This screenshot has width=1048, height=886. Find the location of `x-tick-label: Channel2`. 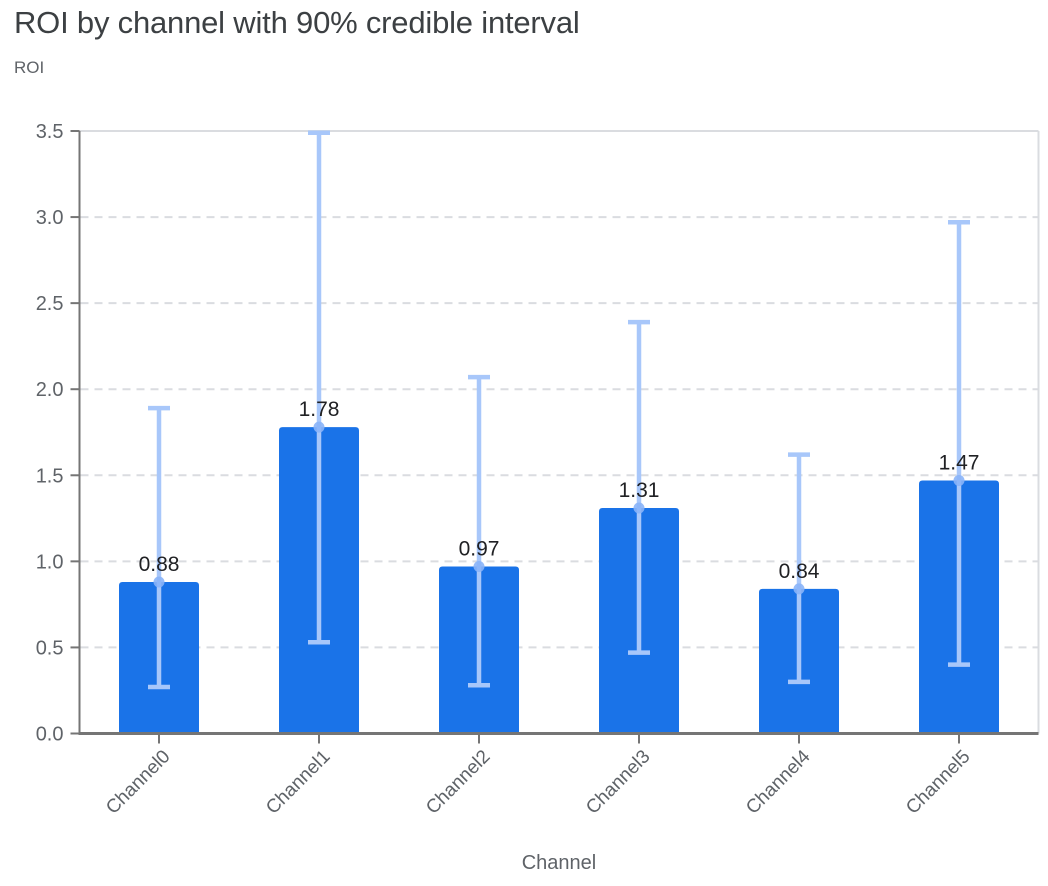

x-tick-label: Channel2 is located at coordinates (458, 782).